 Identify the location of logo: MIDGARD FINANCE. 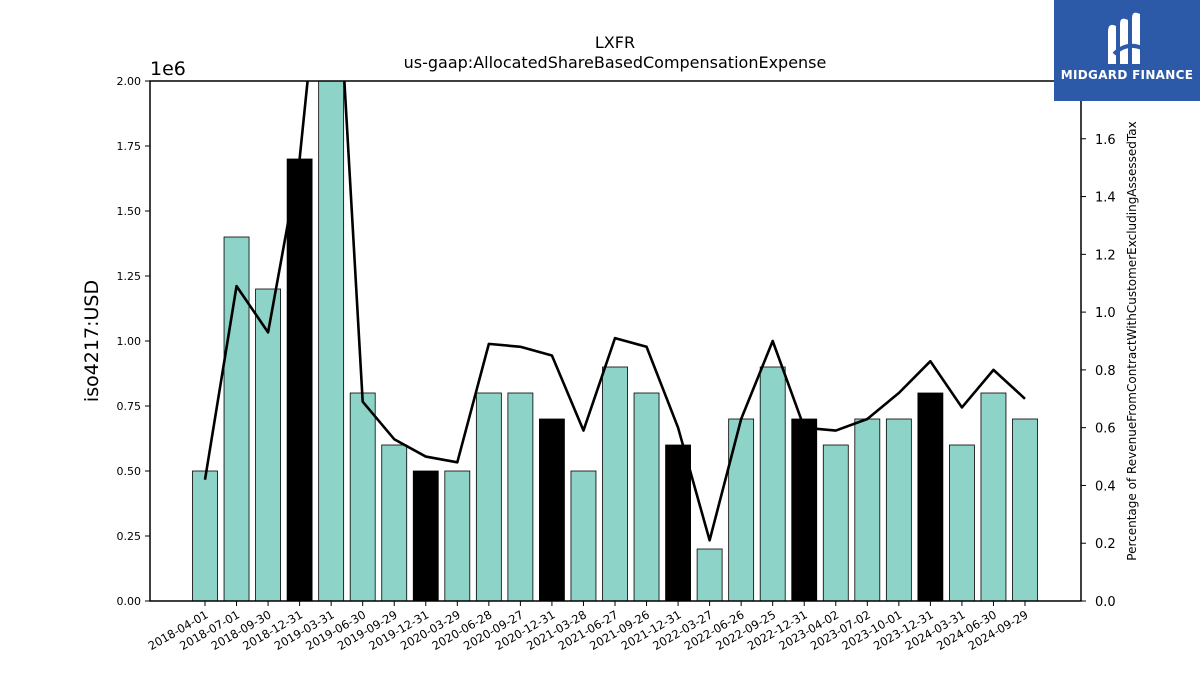
(1127, 50).